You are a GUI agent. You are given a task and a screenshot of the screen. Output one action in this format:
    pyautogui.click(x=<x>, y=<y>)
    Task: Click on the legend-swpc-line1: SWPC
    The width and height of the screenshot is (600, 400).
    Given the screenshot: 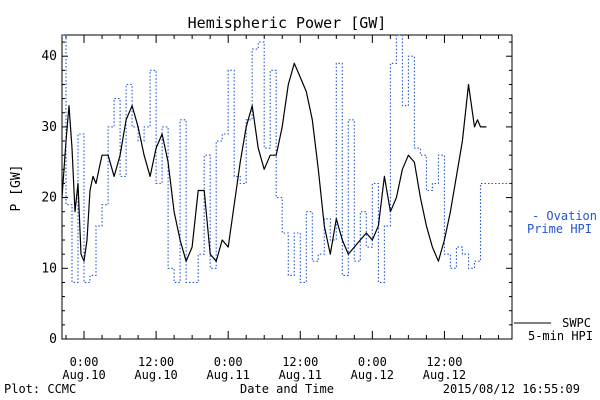 What is the action you would take?
    pyautogui.click(x=576, y=323)
    